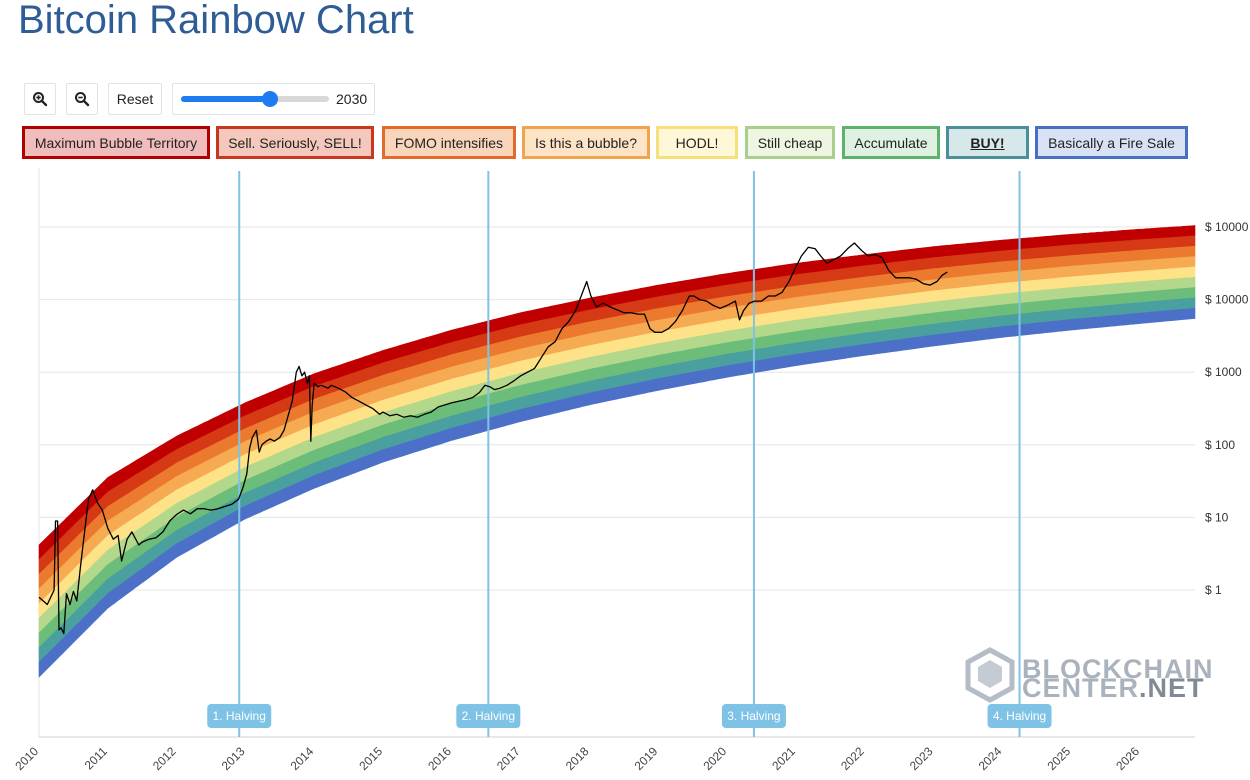 The width and height of the screenshot is (1250, 780). I want to click on zoom-in-button, so click(40, 99).